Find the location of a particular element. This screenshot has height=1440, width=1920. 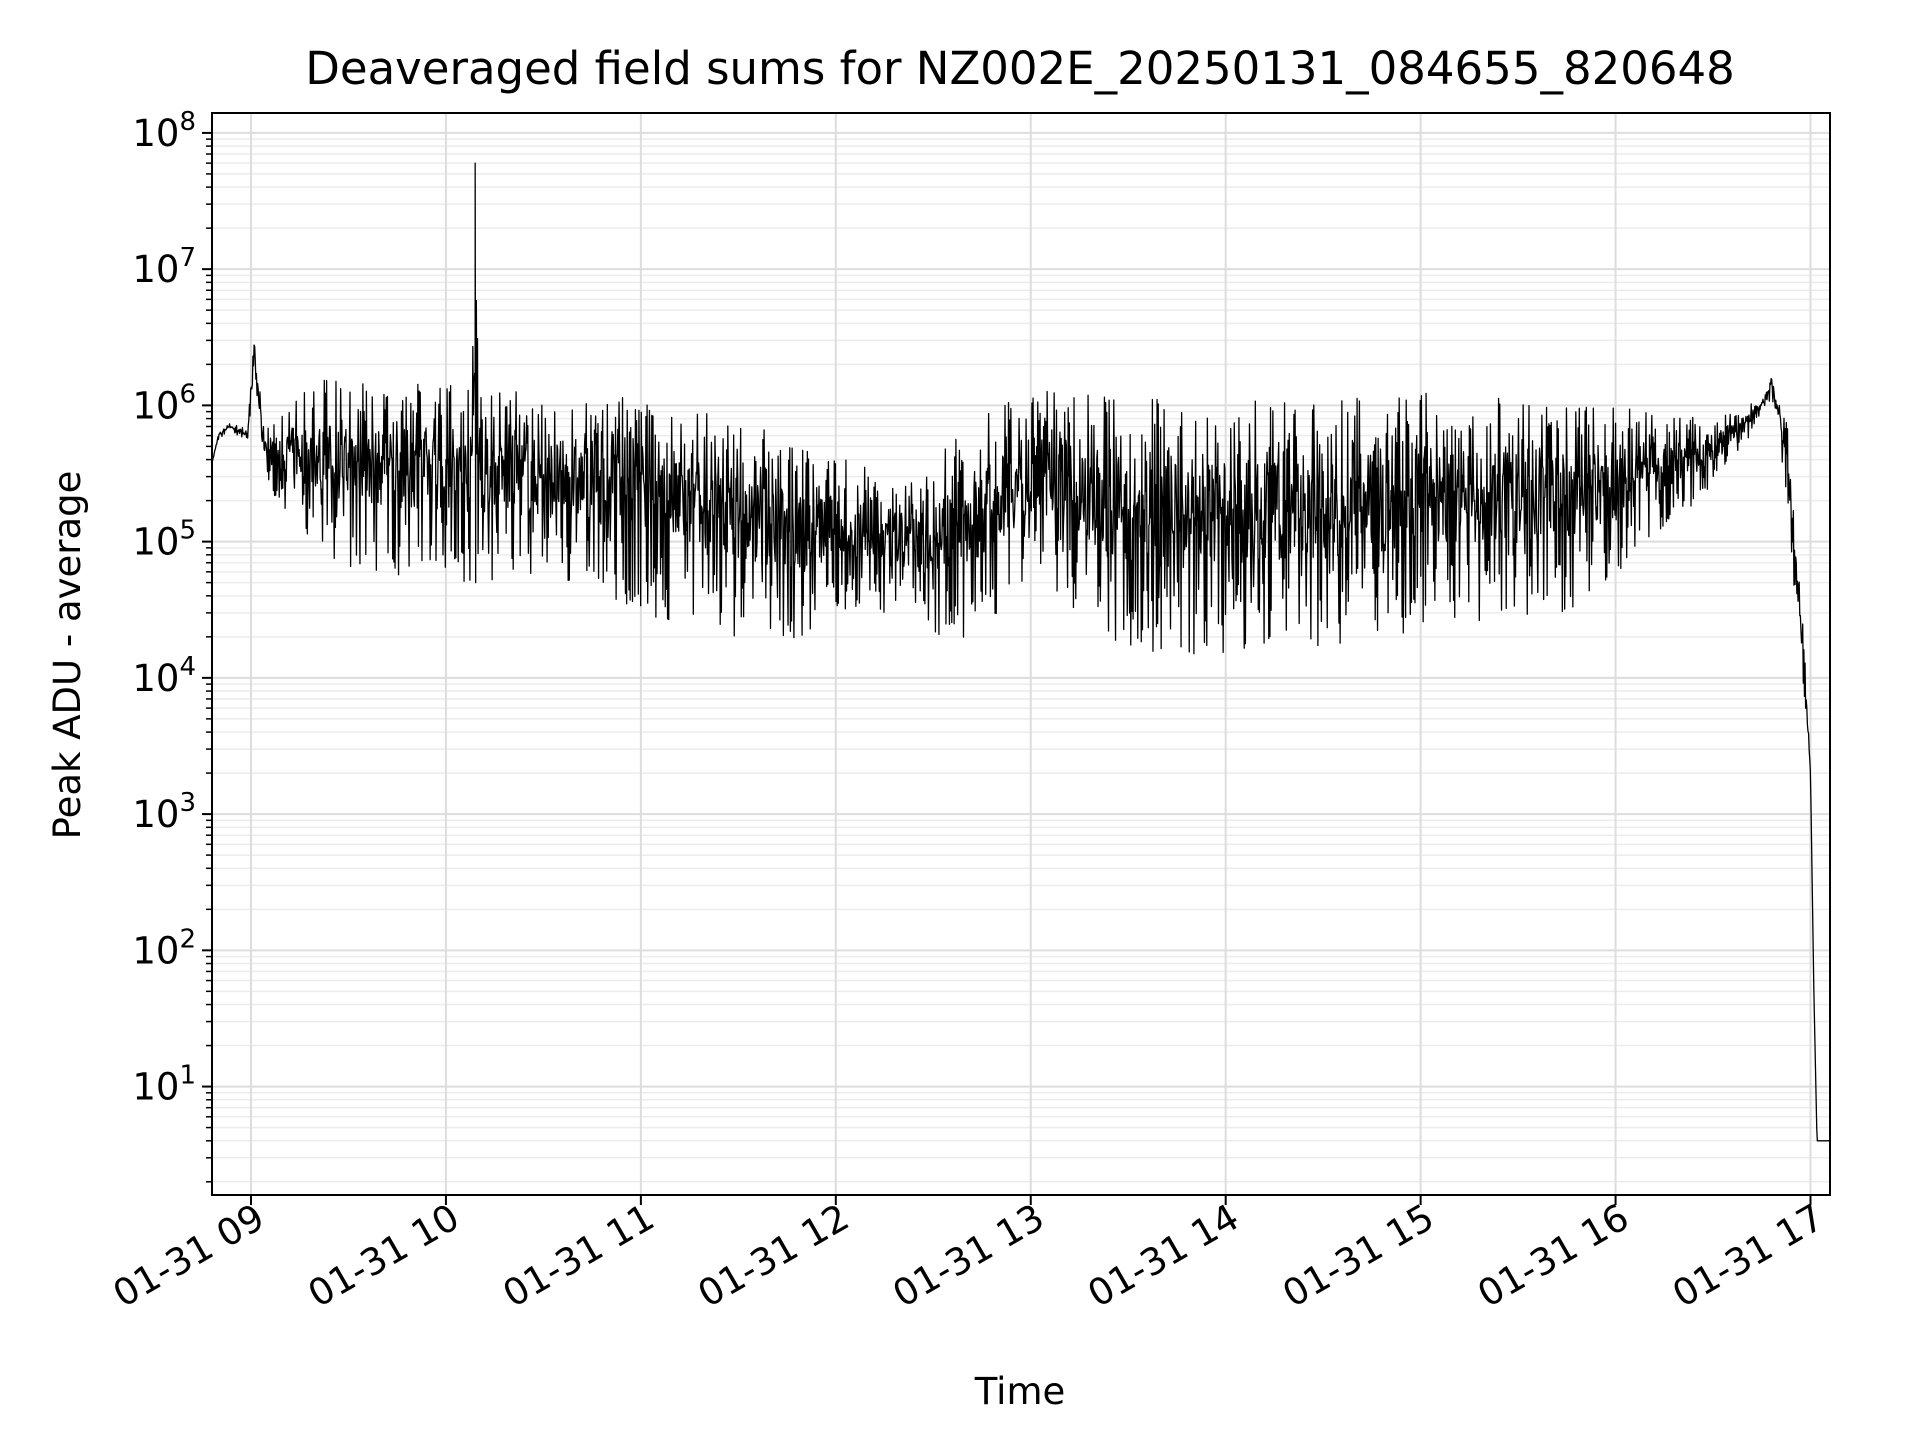

y-tick-label: 107 is located at coordinates (164, 267).